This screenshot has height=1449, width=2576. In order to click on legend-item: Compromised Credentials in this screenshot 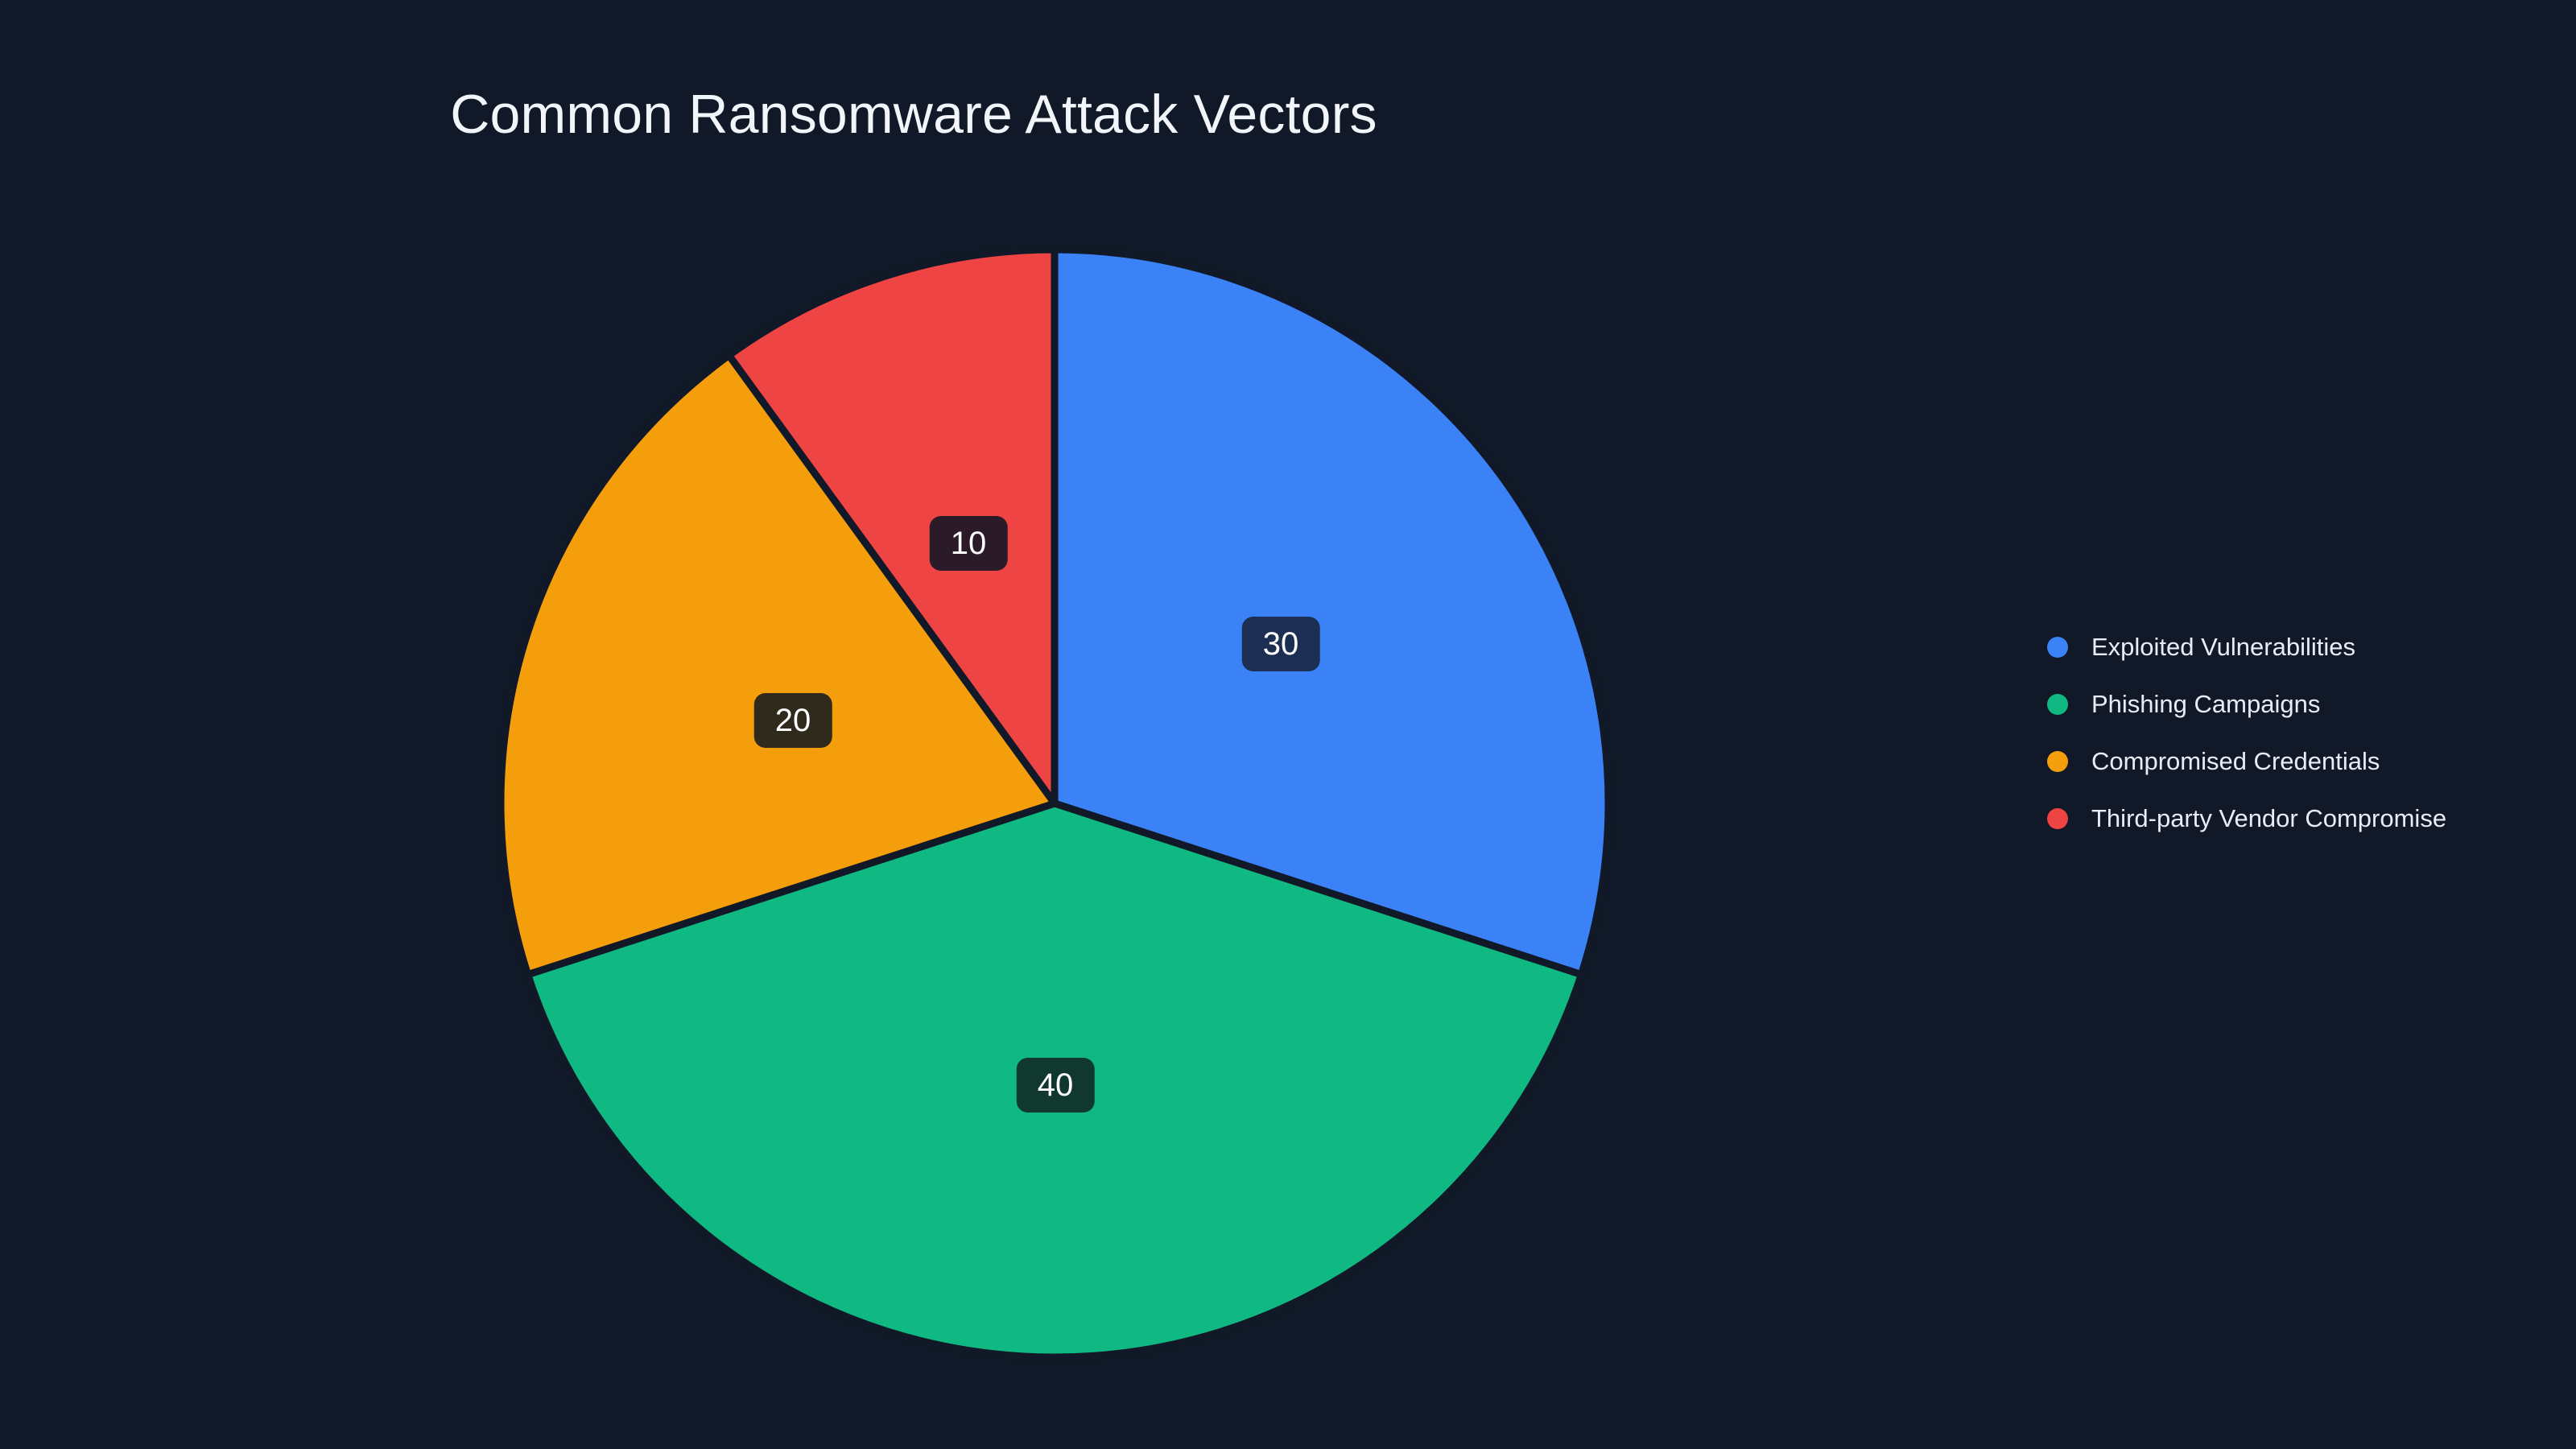, I will do `click(2246, 761)`.